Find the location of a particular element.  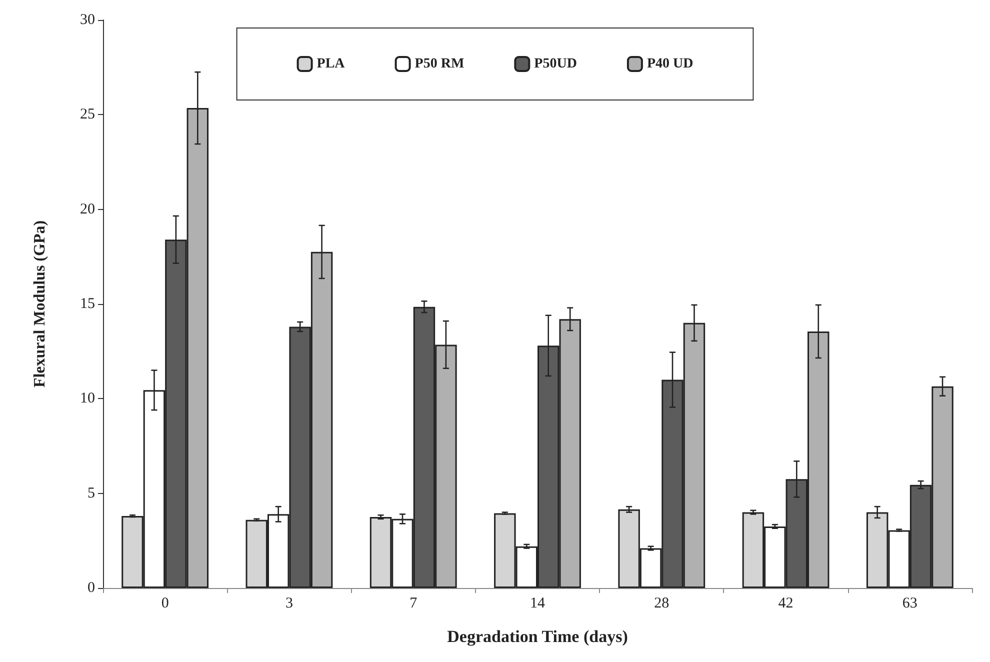

legend-label: P40 UD is located at coordinates (670, 64).